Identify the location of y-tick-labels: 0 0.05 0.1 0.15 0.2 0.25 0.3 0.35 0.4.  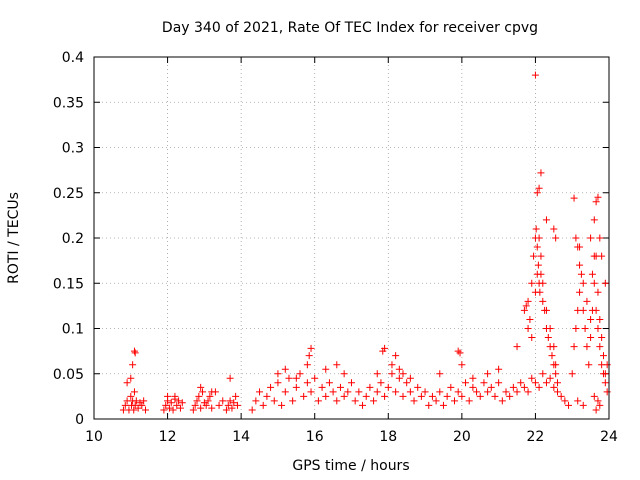
(68, 239).